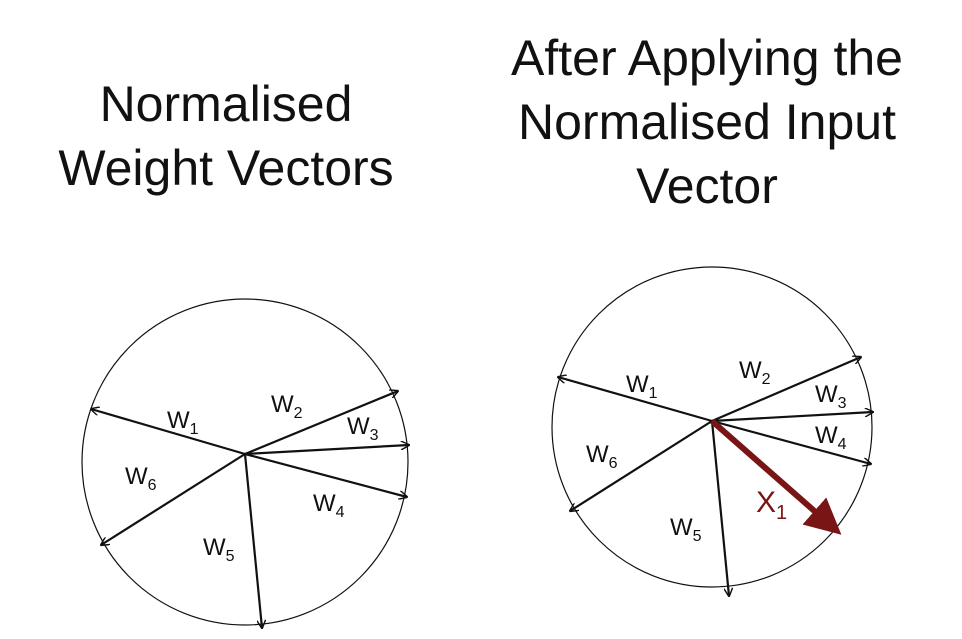 This screenshot has width=962, height=639. Describe the element at coordinates (641, 465) in the screenshot. I see `right-w6-arrow` at that location.